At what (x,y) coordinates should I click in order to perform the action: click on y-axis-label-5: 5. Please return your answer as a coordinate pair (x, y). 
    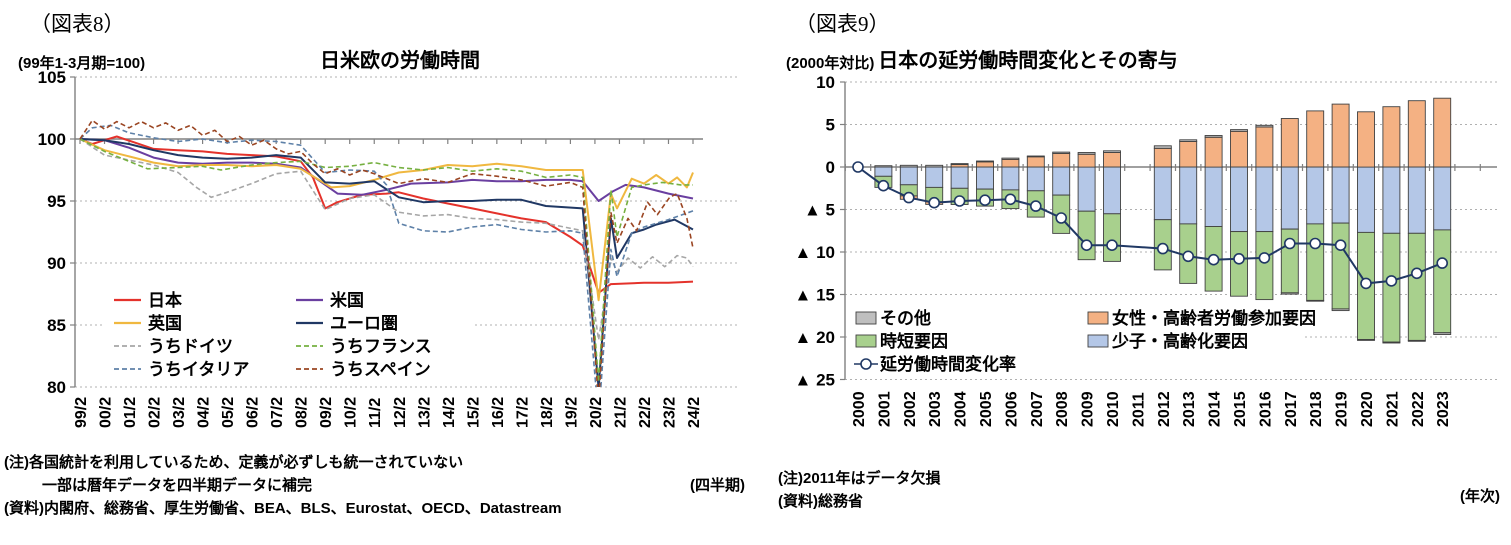
    Looking at the image, I should click on (830, 125).